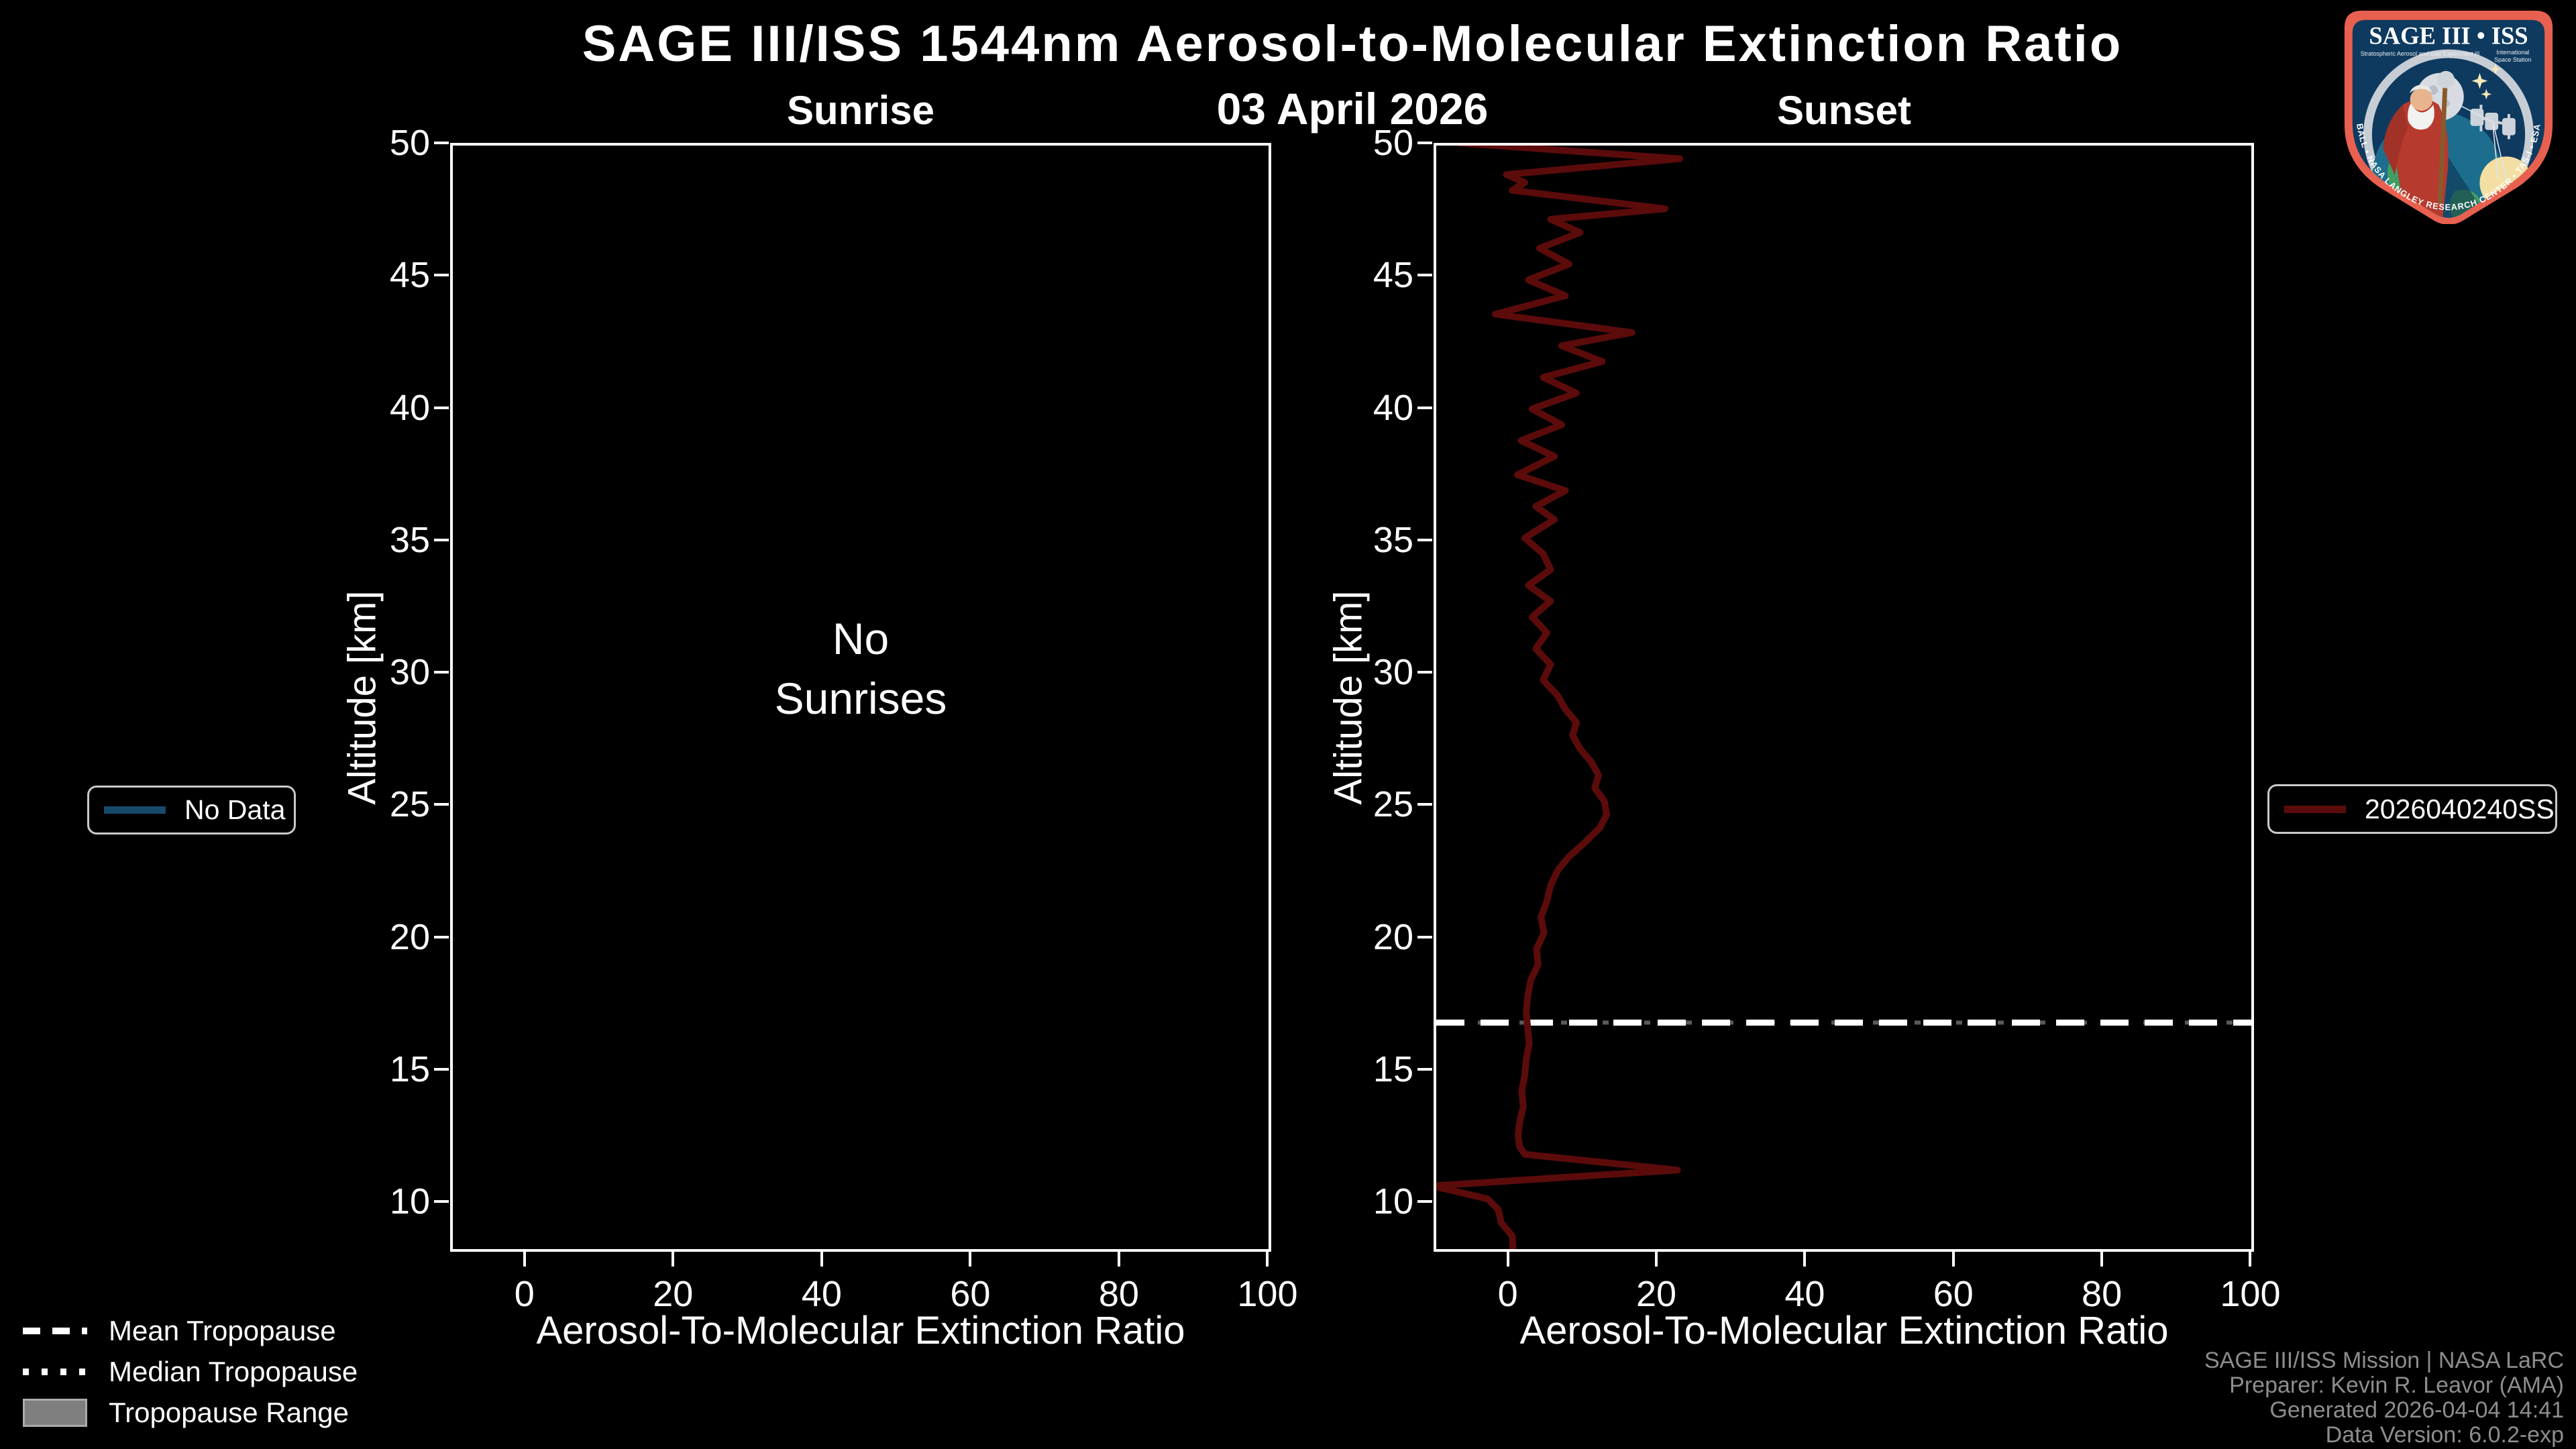 The width and height of the screenshot is (2576, 1449). I want to click on footer-mission-line: SAGE III/ISS Mission | NASA LaRC, so click(2384, 1360).